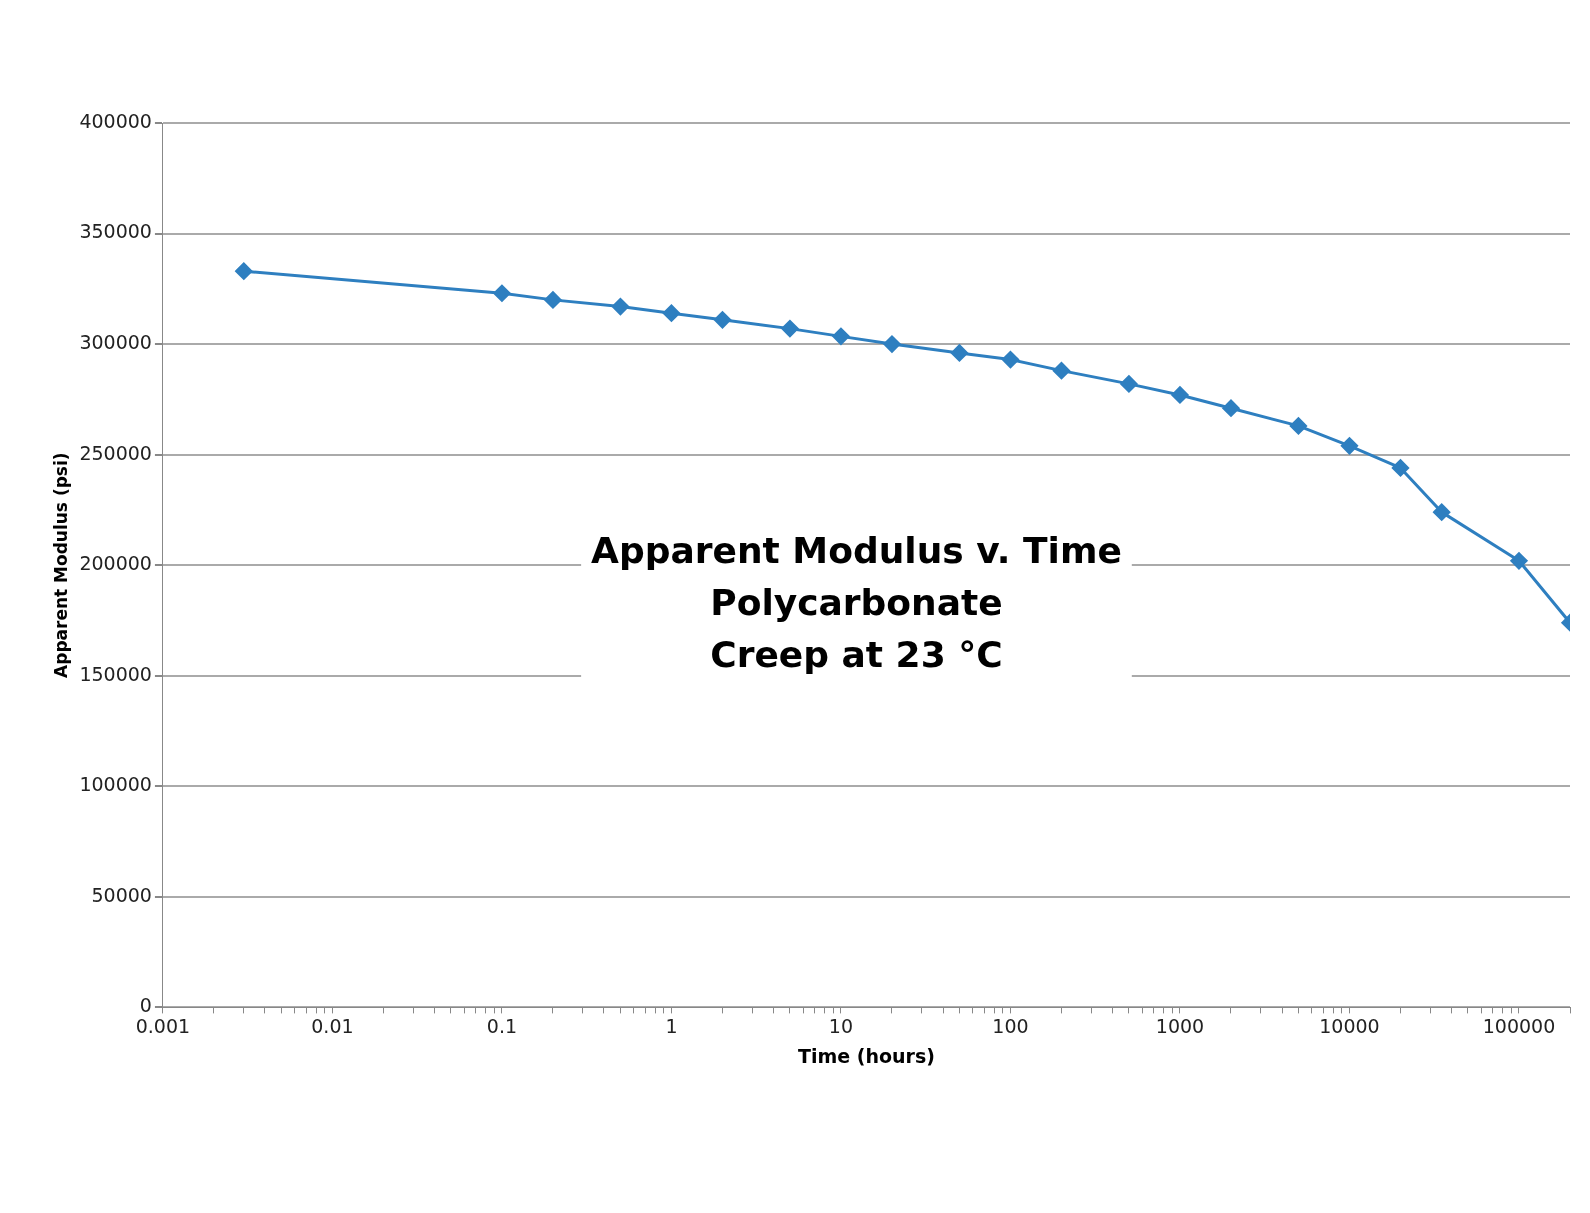  What do you see at coordinates (1519, 1025) in the screenshot?
I see `x-tick-label: 100000` at bounding box center [1519, 1025].